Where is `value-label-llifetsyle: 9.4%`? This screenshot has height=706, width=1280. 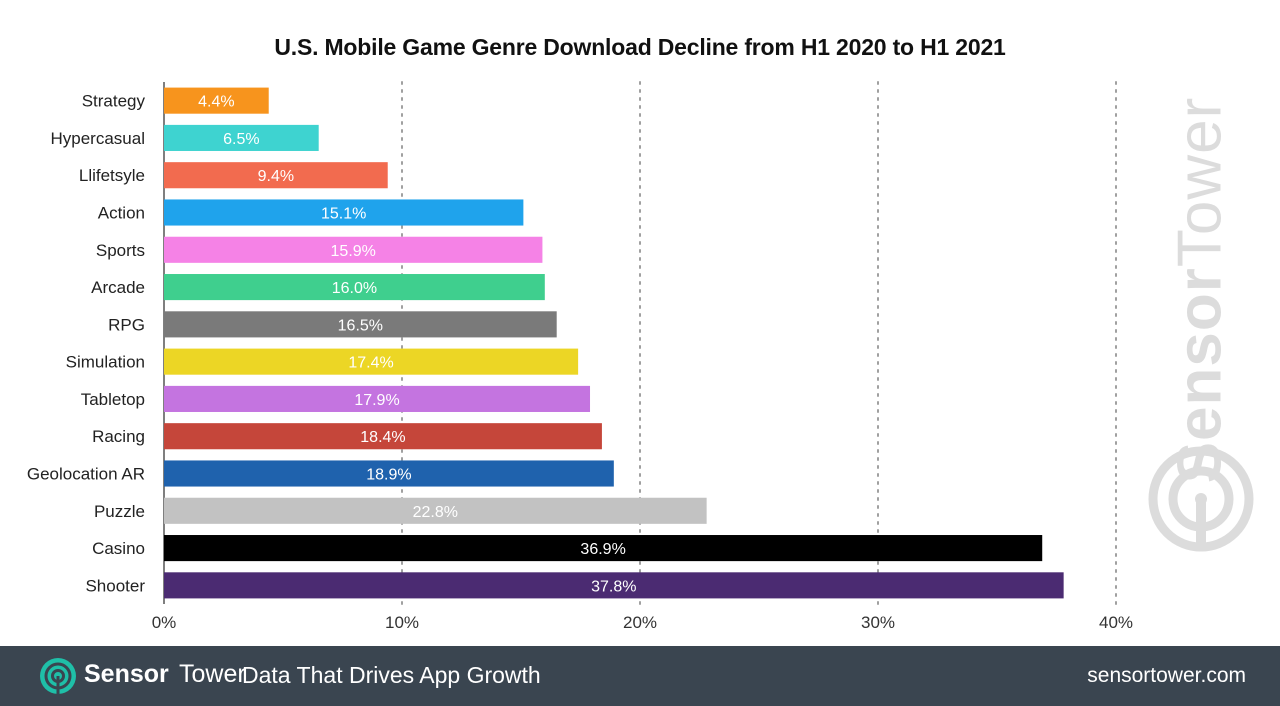 value-label-llifetsyle: 9.4% is located at coordinates (276, 176).